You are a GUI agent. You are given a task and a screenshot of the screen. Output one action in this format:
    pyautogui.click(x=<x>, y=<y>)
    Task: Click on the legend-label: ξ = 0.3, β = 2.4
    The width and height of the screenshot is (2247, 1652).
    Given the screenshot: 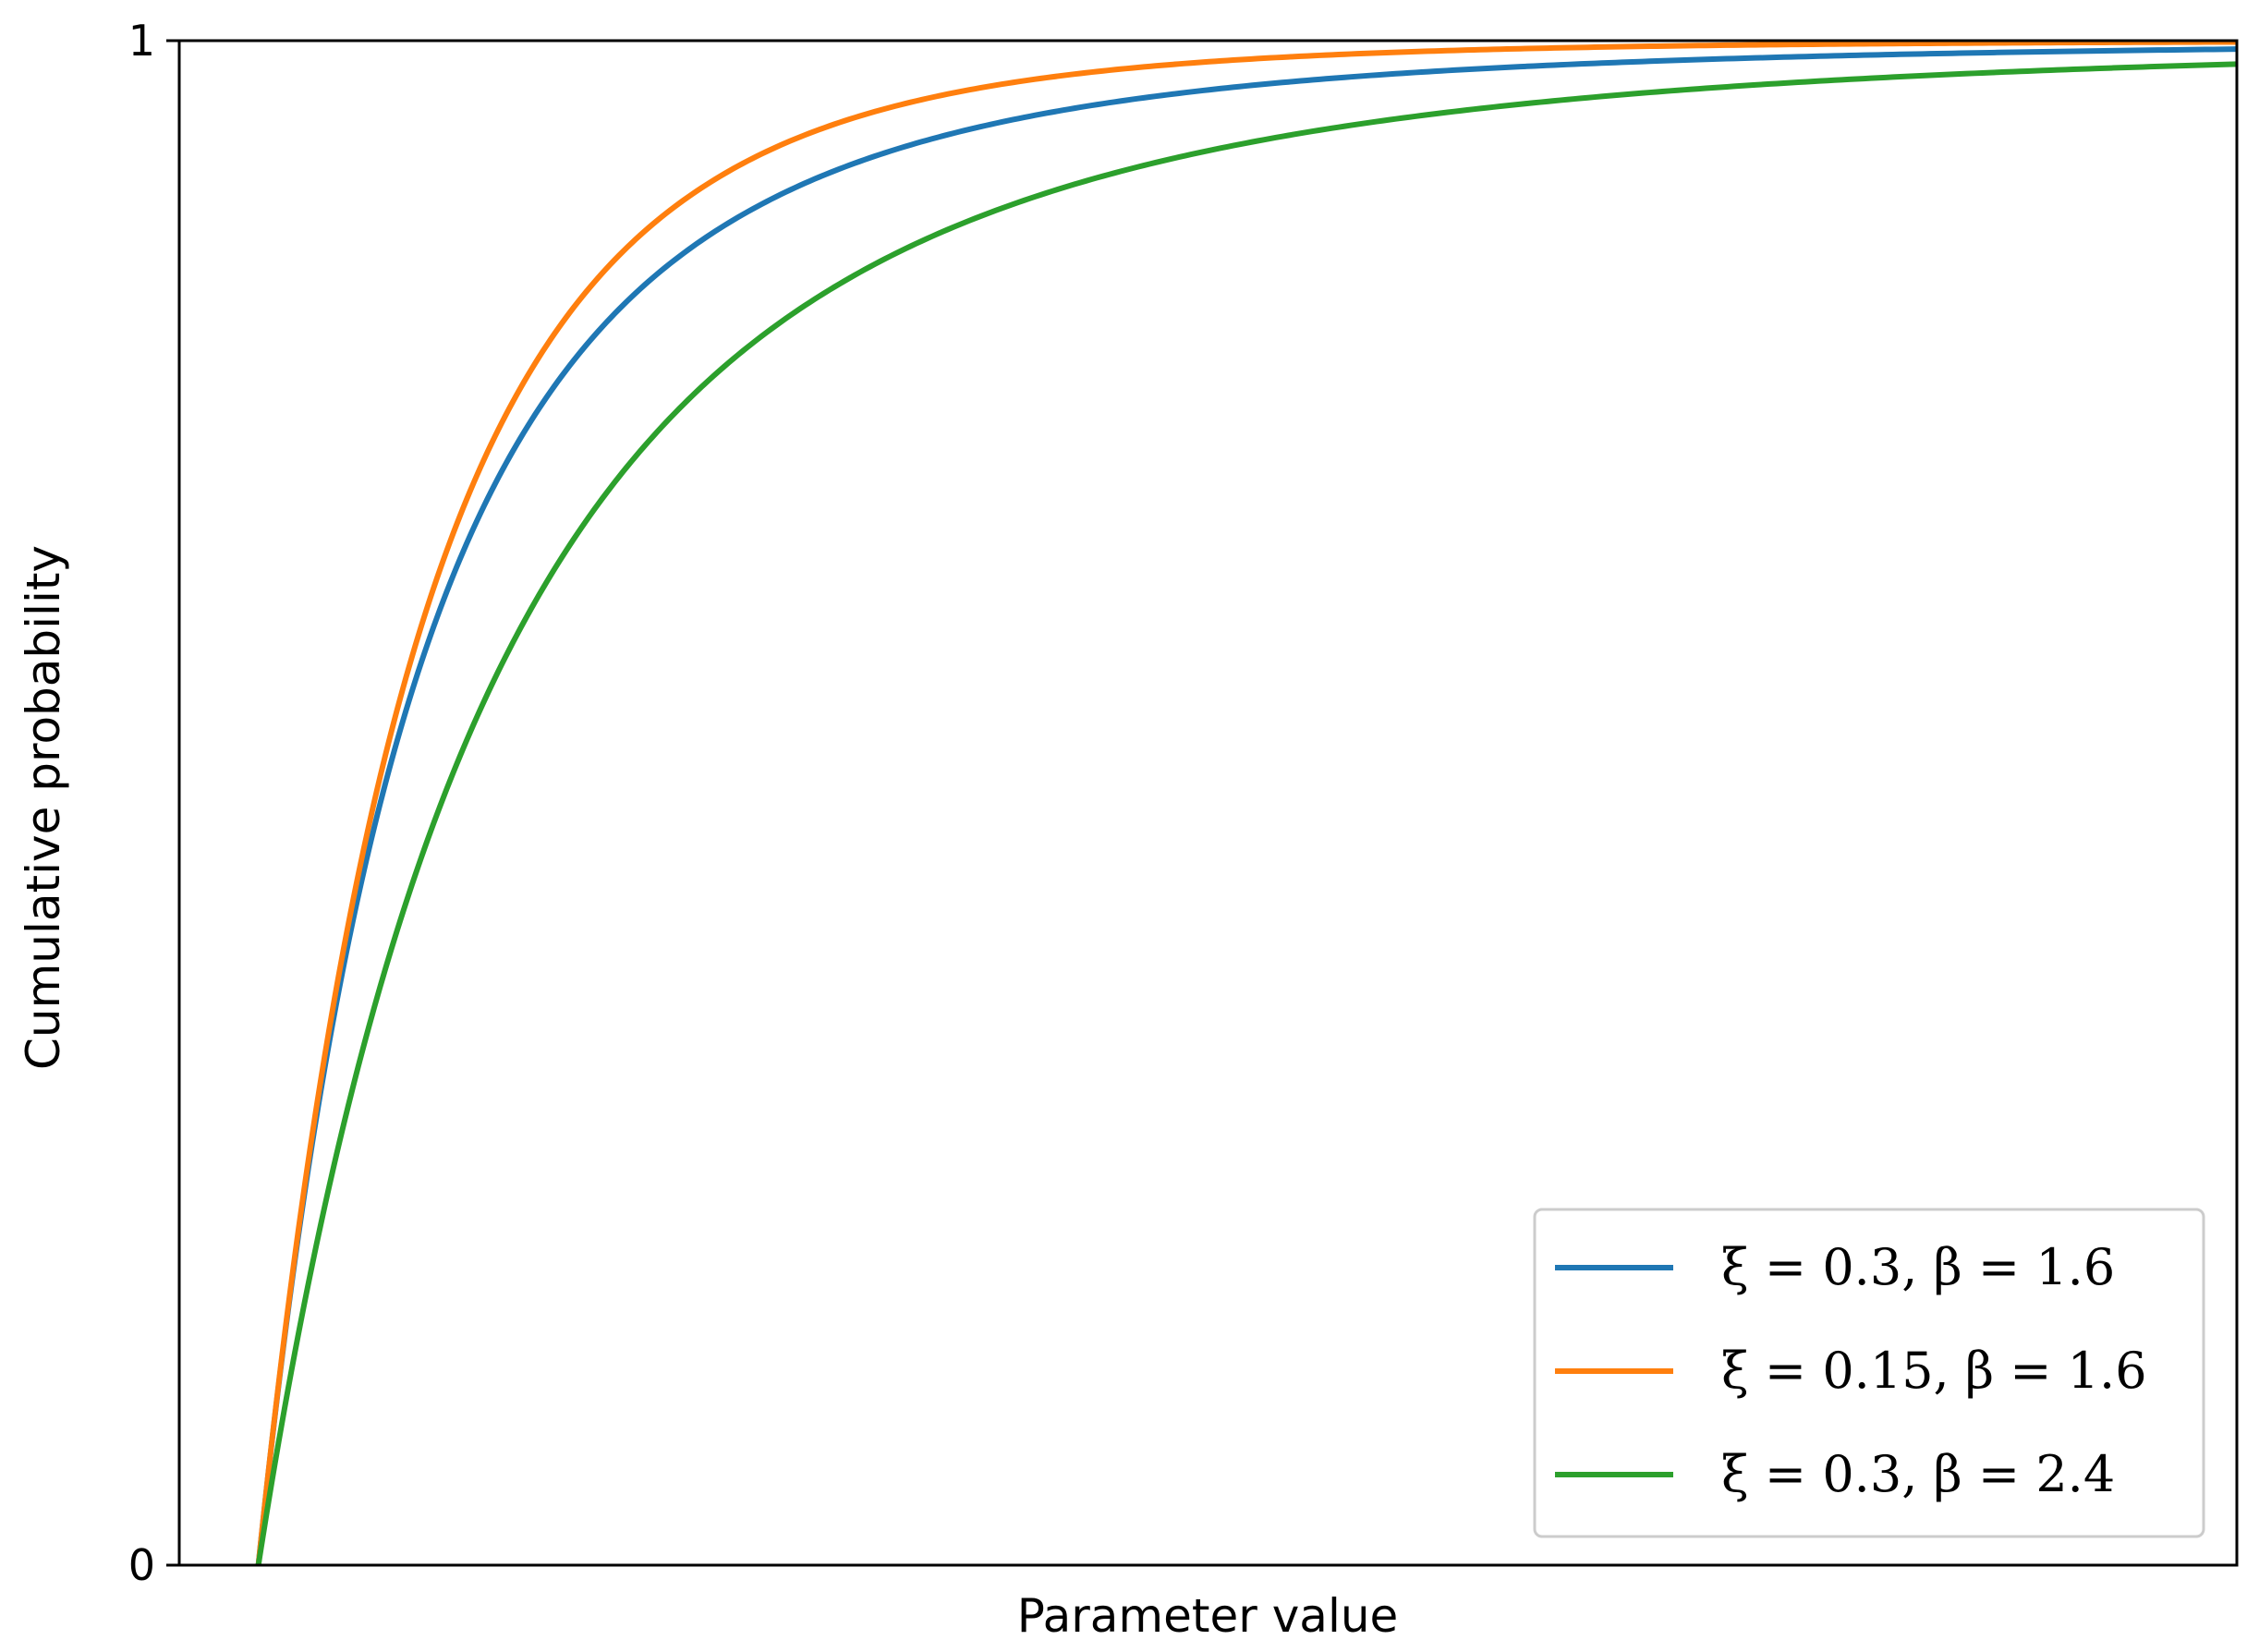 What is the action you would take?
    pyautogui.click(x=1918, y=1474)
    